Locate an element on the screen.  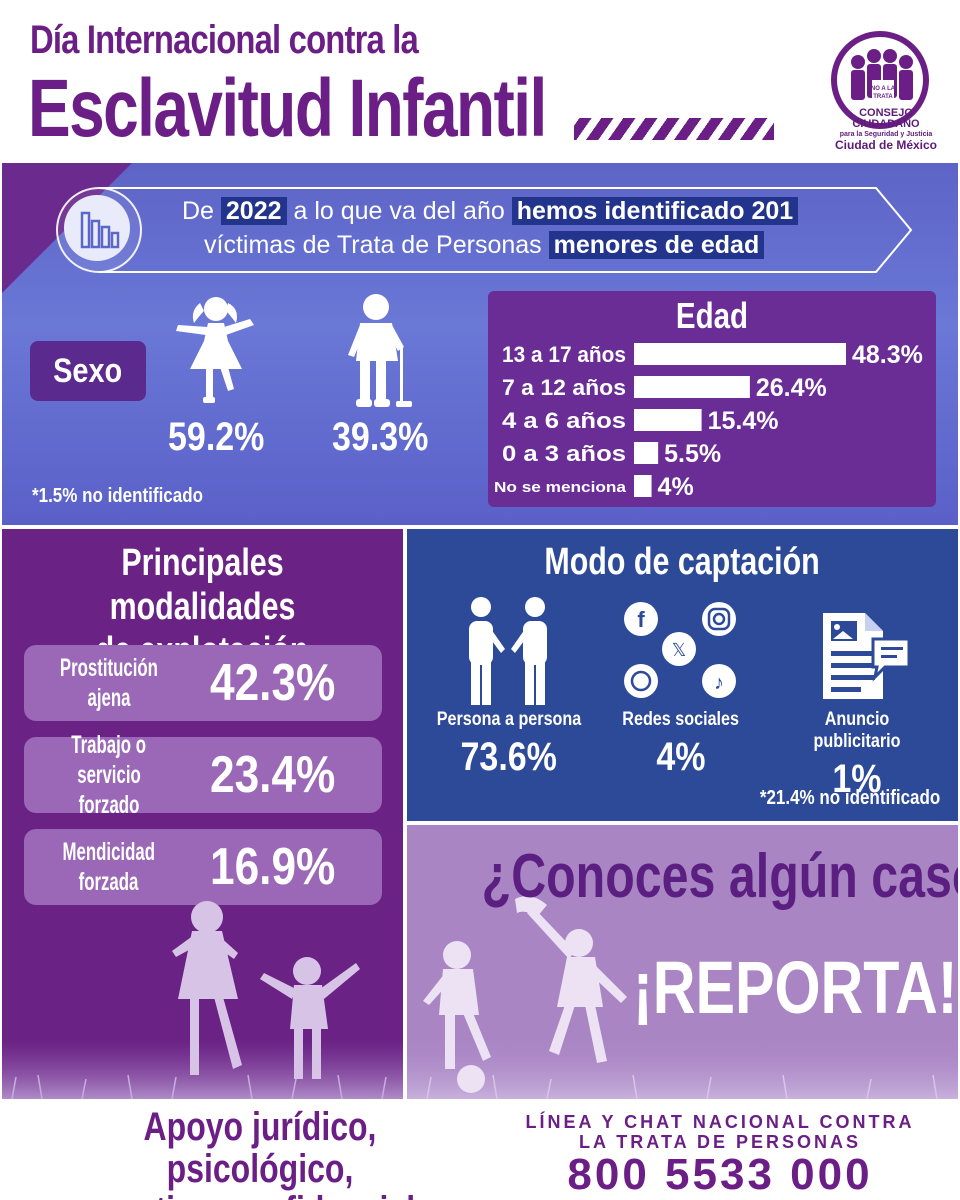
exploitation-label-line-1: Mendicidad is located at coordinates (109, 852).